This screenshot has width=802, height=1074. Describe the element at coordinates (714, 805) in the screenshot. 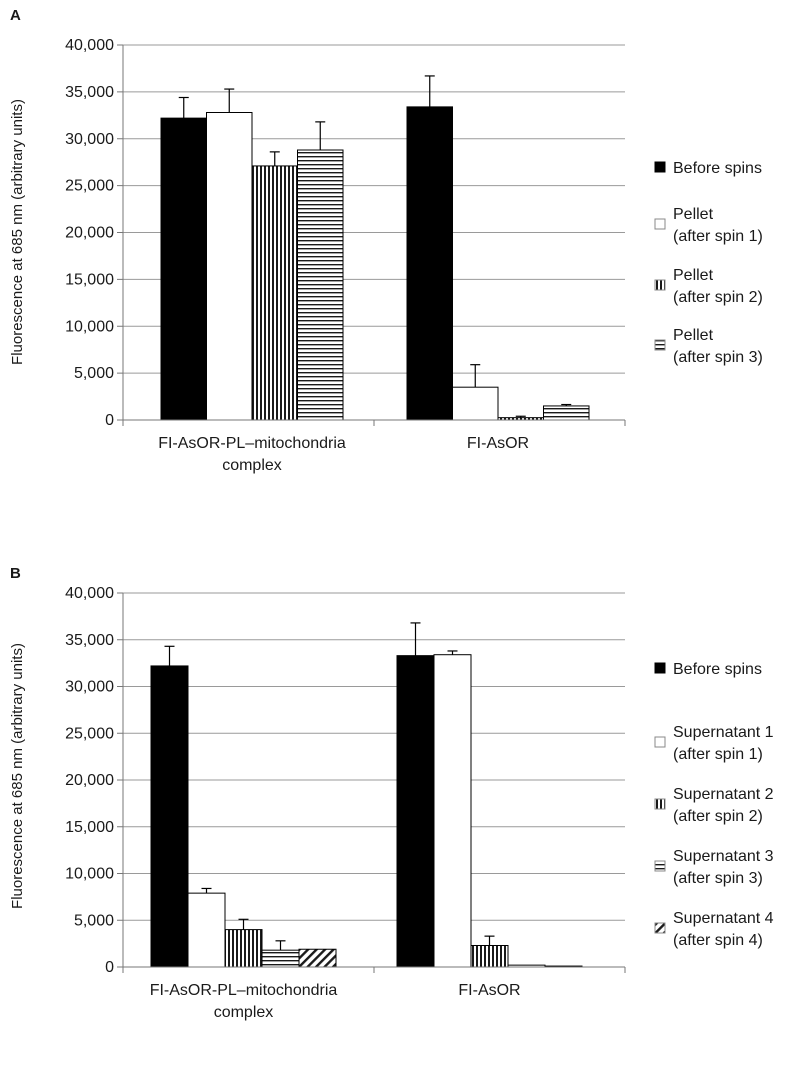

I see `legend-item: Supernatant 2 (after spin 2)` at that location.